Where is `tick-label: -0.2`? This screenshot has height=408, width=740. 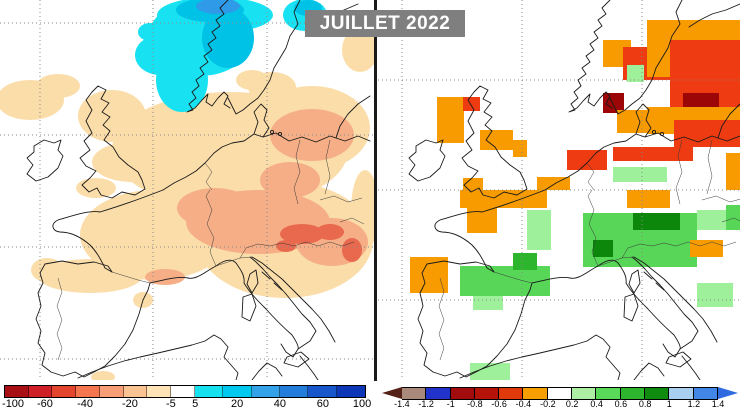
tick-label: -0.2 is located at coordinates (548, 403).